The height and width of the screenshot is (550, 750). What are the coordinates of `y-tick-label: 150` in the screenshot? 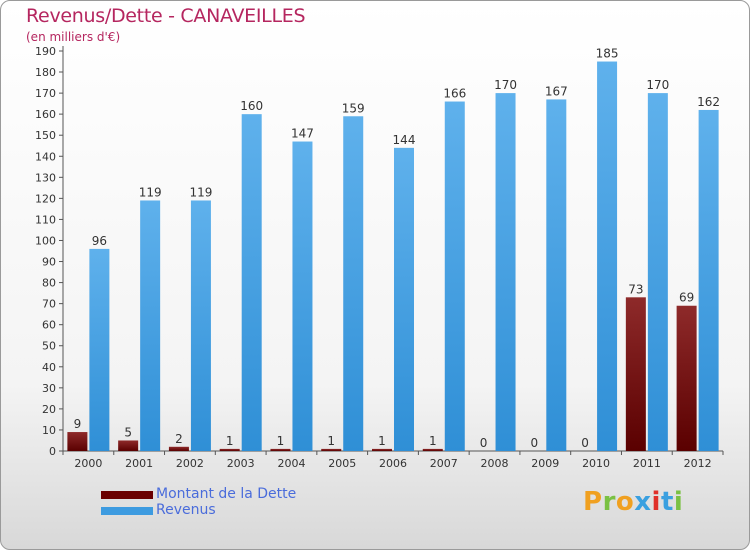 It's located at (45, 135).